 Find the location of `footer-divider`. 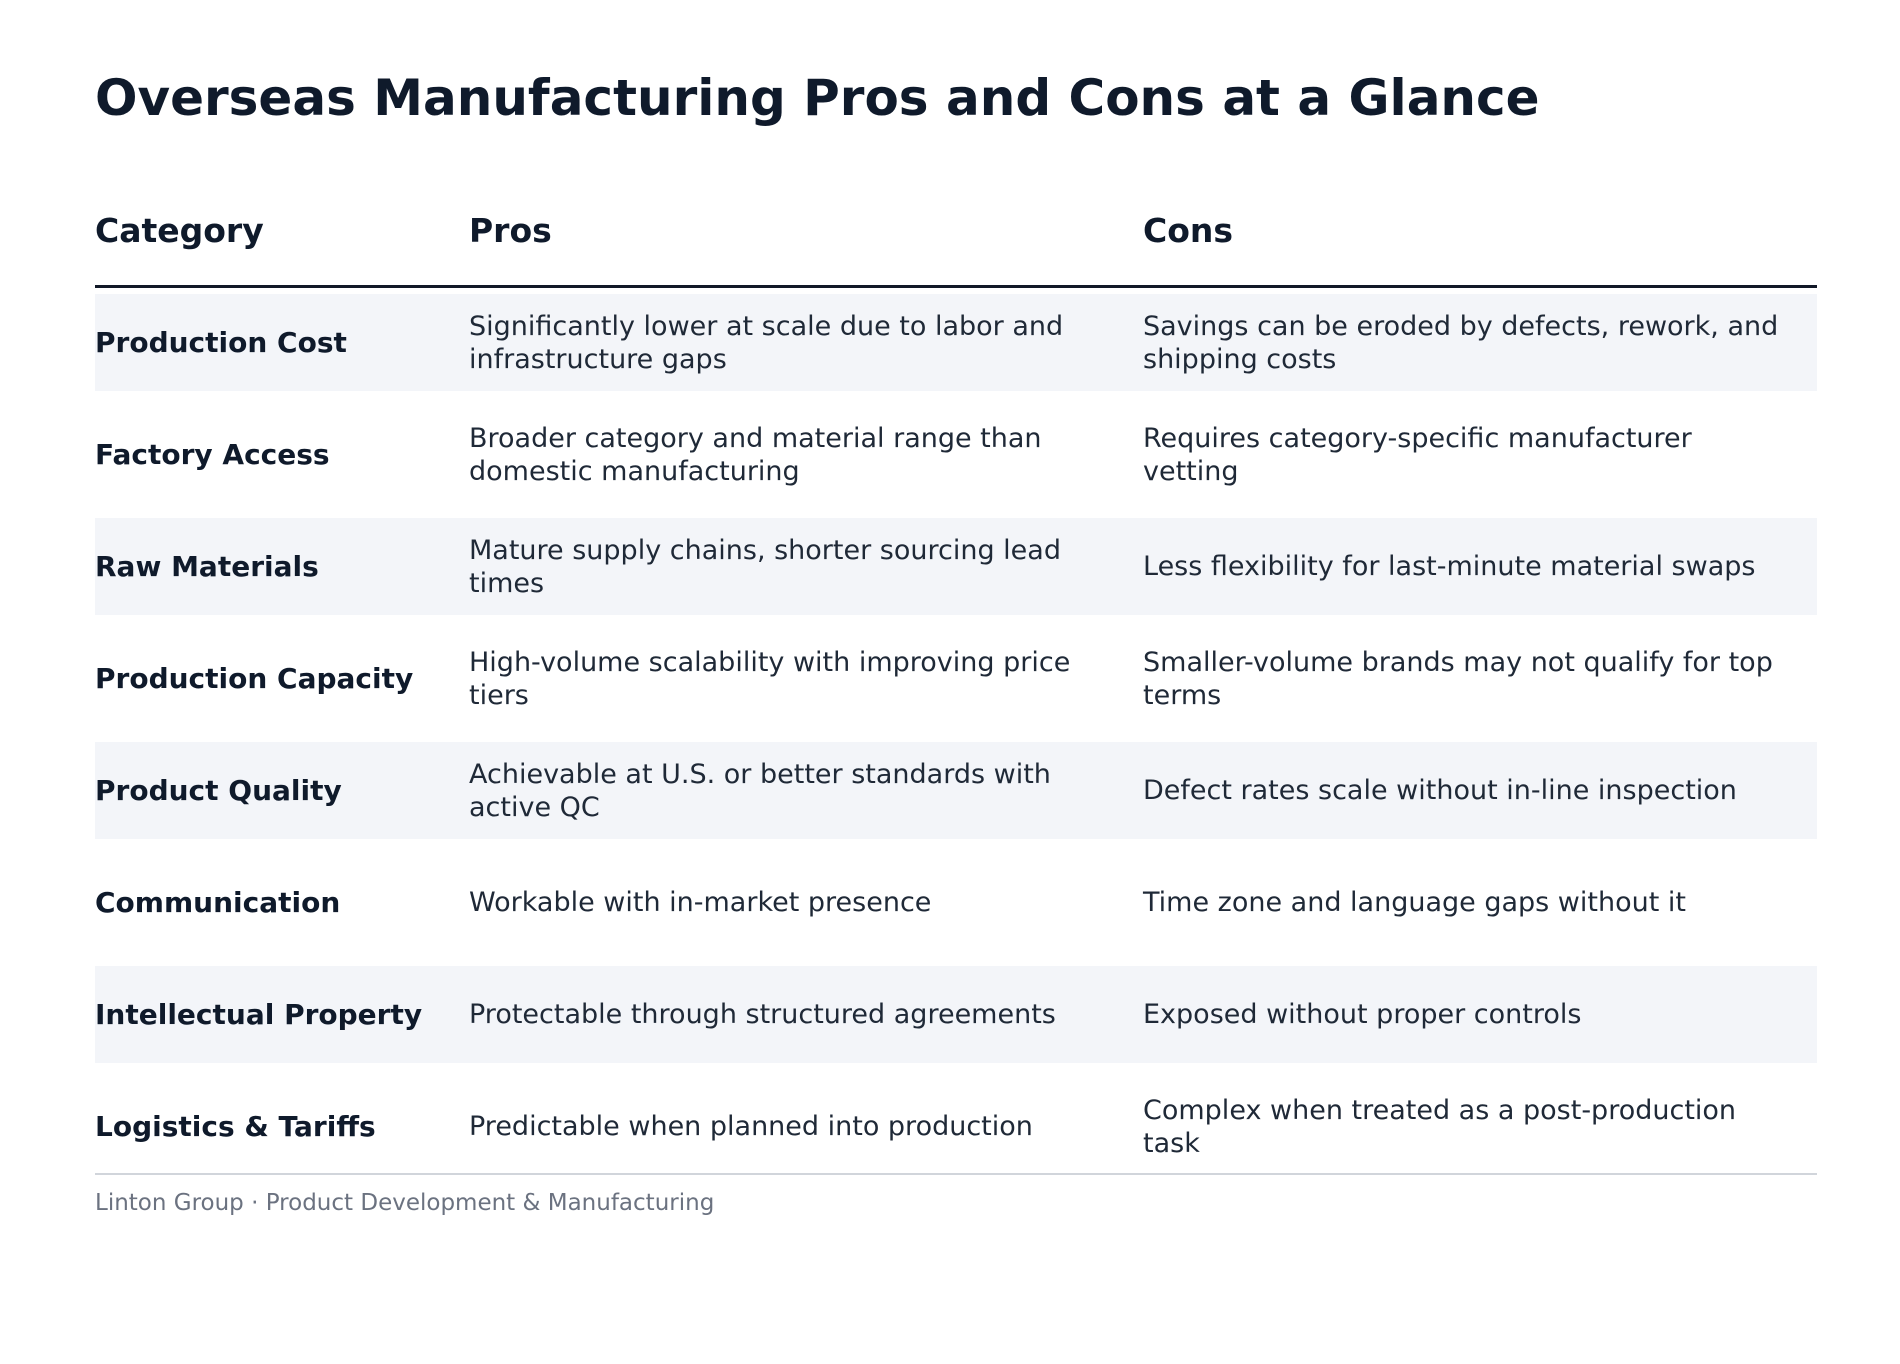

footer-divider is located at coordinates (956, 1174).